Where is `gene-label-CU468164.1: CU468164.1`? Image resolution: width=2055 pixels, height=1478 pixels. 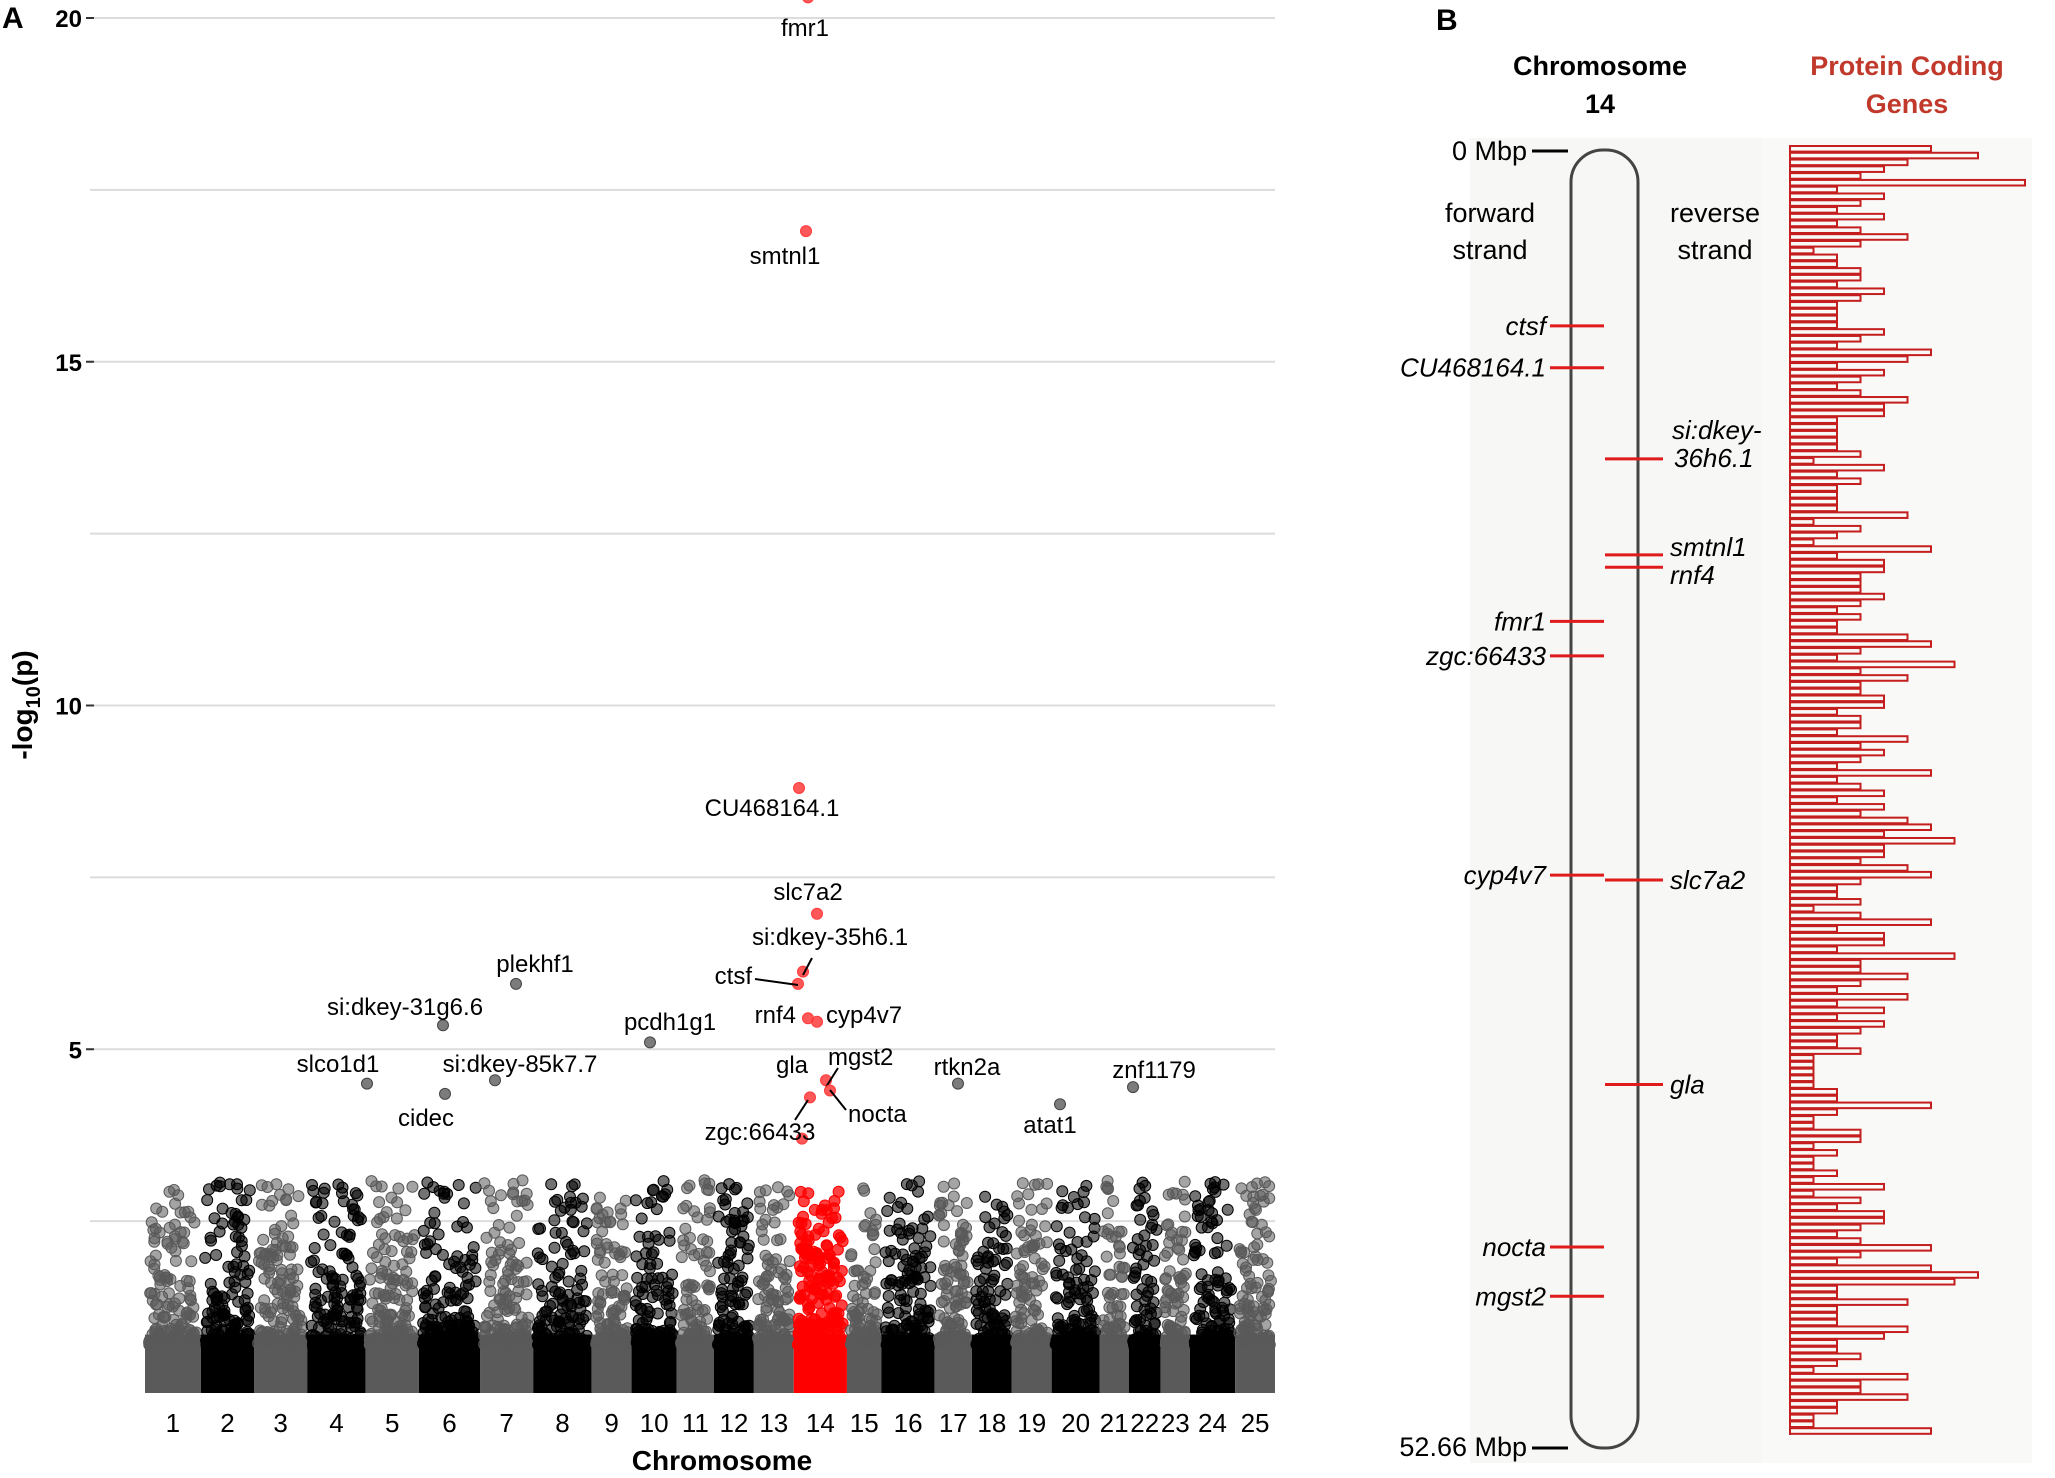
gene-label-CU468164.1: CU468164.1 is located at coordinates (1473, 368).